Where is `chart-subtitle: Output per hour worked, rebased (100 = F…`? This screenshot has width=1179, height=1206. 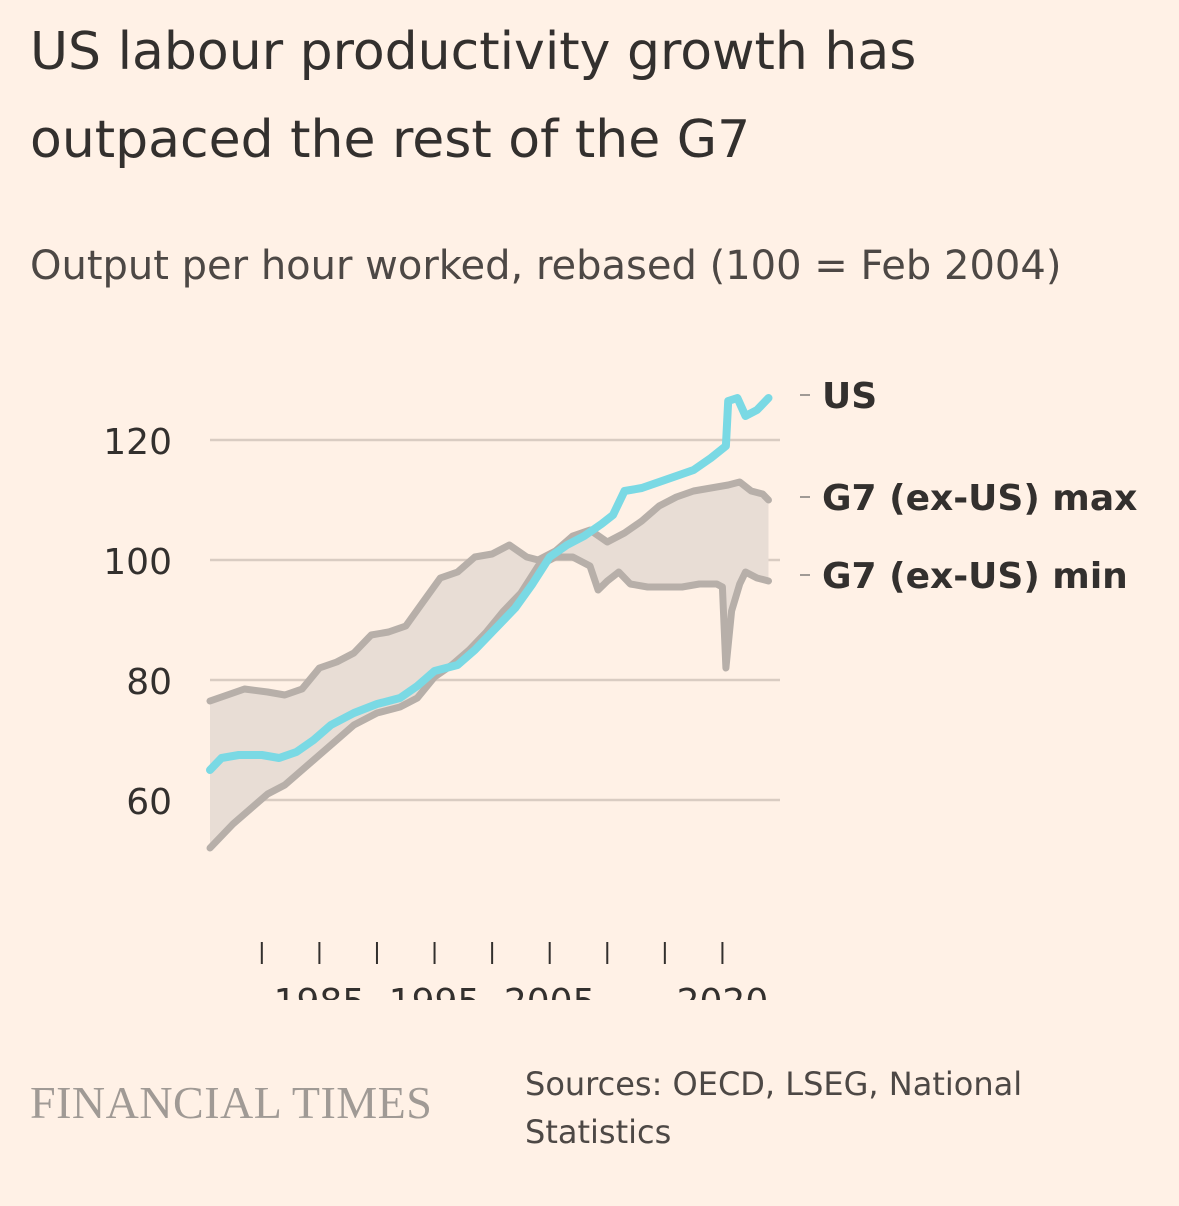 chart-subtitle: Output per hour worked, rebased (100 = F… is located at coordinates (546, 266).